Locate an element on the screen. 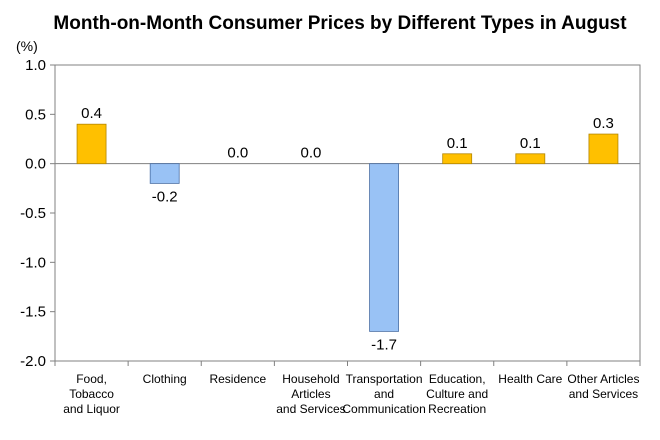  x-category-label: Residence is located at coordinates (237, 379).